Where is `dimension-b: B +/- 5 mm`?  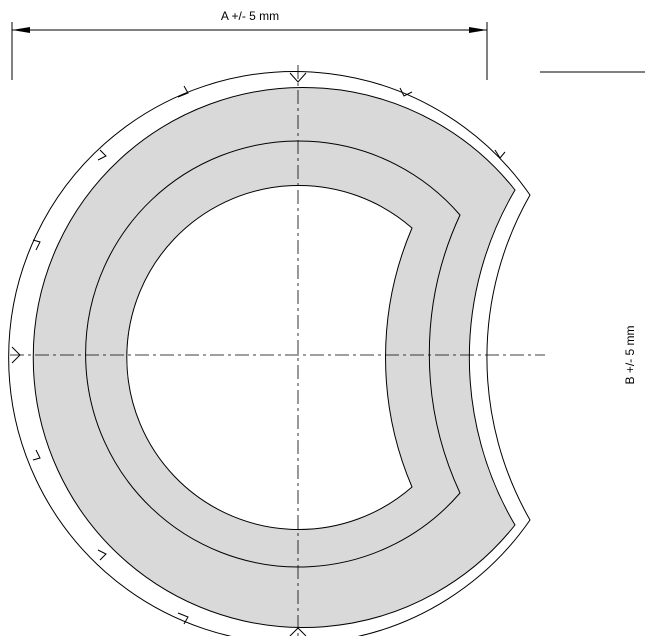
dimension-b: B +/- 5 mm is located at coordinates (630, 354).